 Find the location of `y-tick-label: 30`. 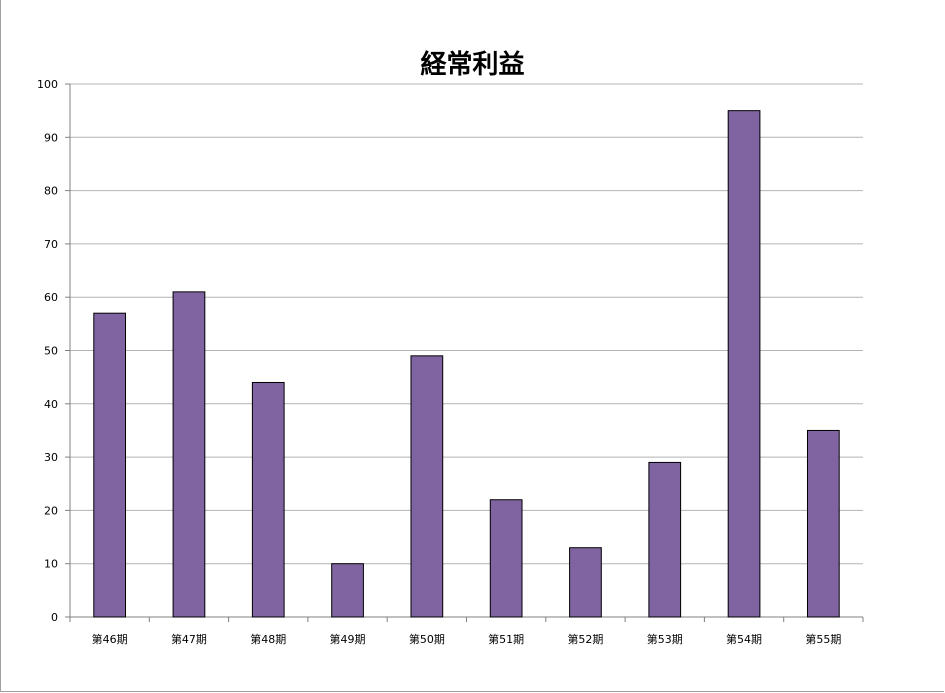

y-tick-label: 30 is located at coordinates (51, 457).